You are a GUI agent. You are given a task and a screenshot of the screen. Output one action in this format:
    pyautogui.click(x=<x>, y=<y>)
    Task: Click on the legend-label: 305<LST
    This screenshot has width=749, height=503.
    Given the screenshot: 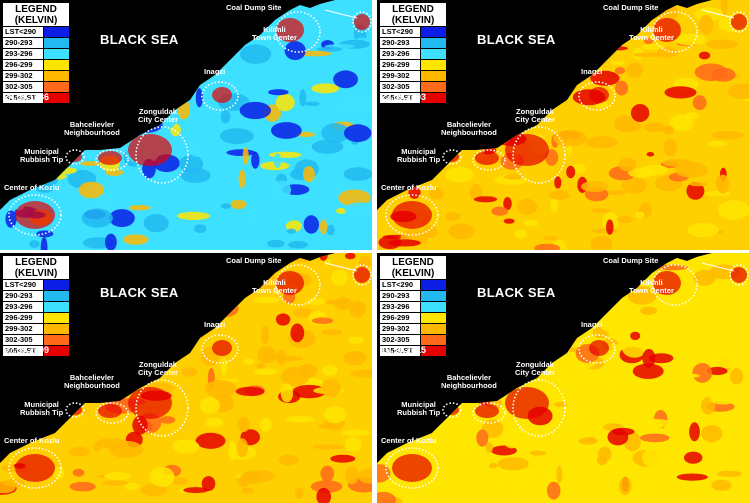 What is the action you would take?
    pyautogui.click(x=398, y=97)
    